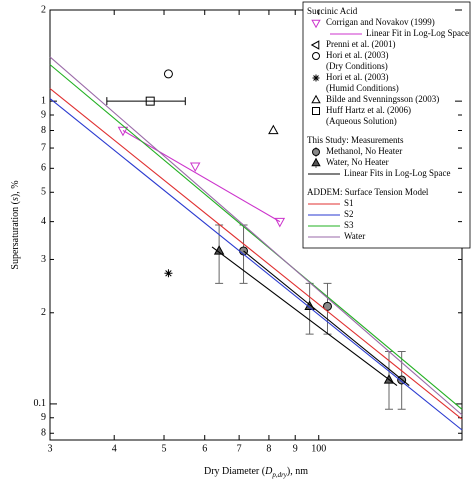 This screenshot has height=481, width=473. Describe the element at coordinates (15, 224) in the screenshot. I see `y-axis-label: Supersaturation (s), %` at that location.